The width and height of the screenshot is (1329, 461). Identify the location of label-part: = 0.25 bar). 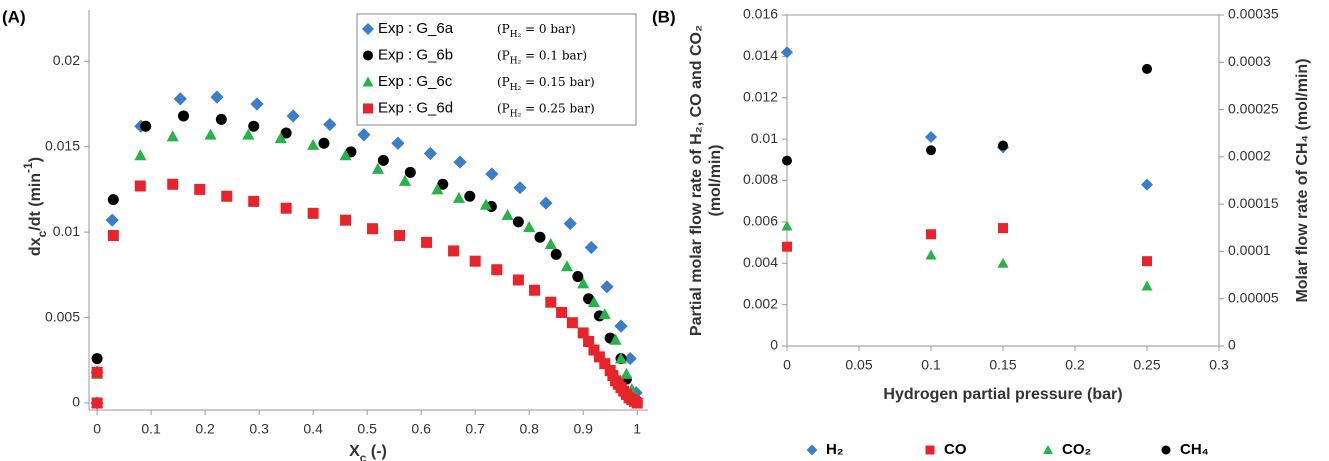
(557, 108).